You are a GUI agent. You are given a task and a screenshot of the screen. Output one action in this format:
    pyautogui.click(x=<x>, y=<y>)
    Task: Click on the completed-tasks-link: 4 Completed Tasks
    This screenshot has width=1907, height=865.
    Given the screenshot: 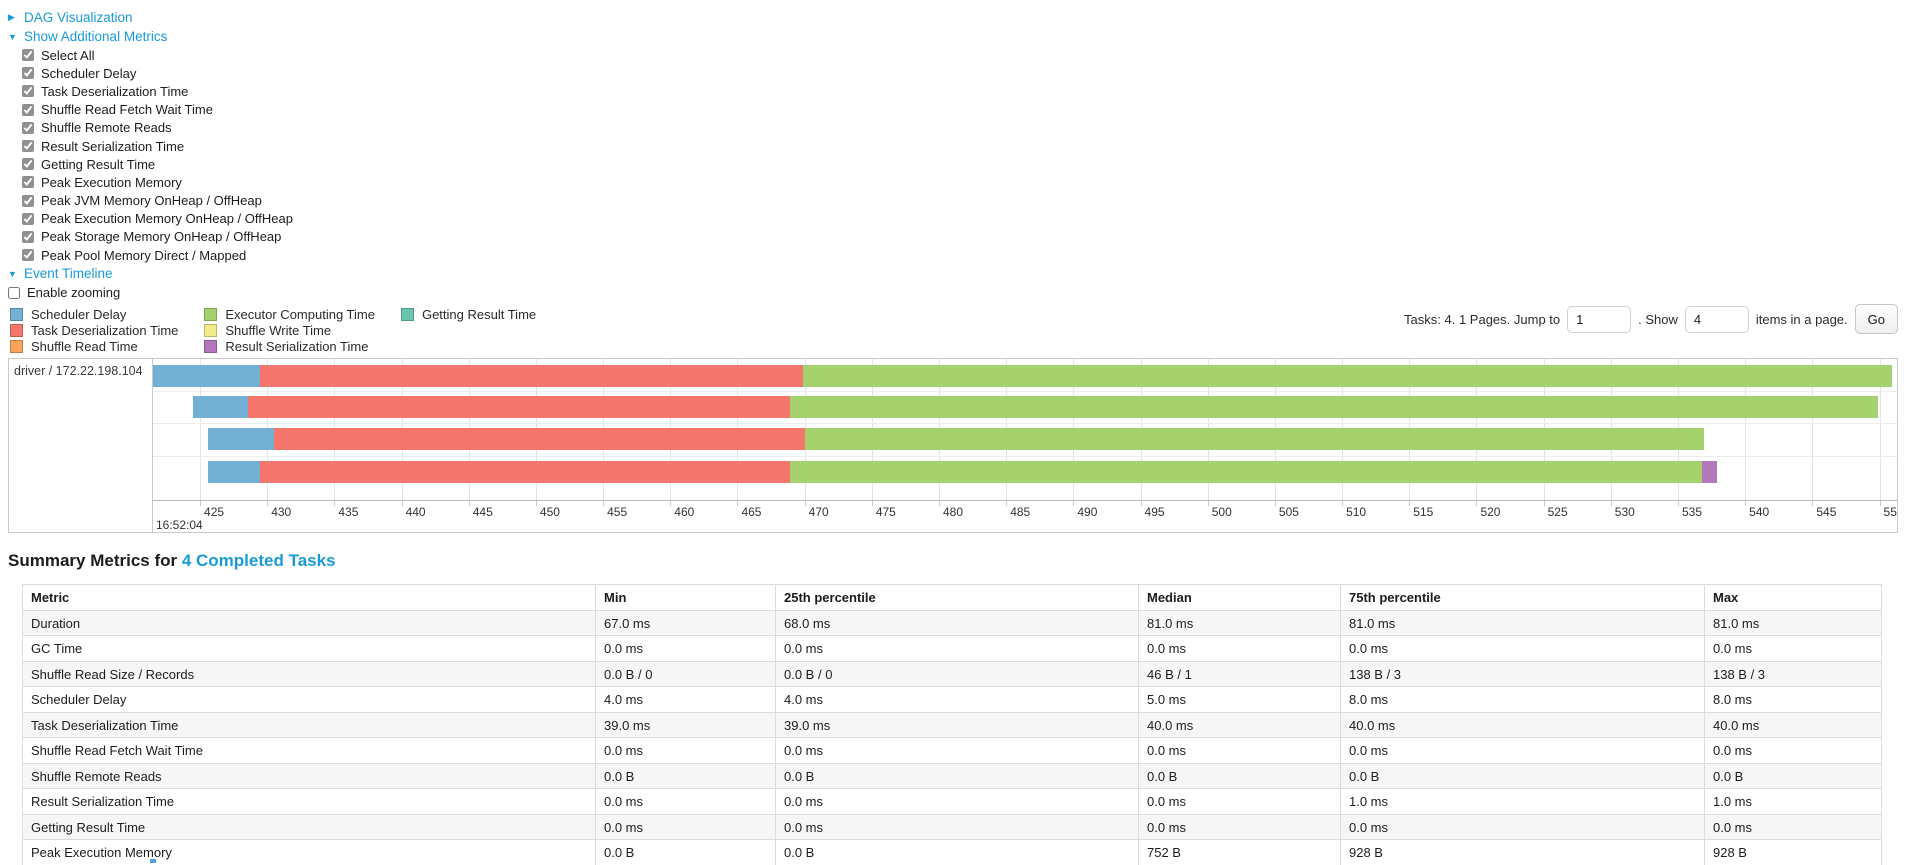 What is the action you would take?
    pyautogui.click(x=258, y=561)
    